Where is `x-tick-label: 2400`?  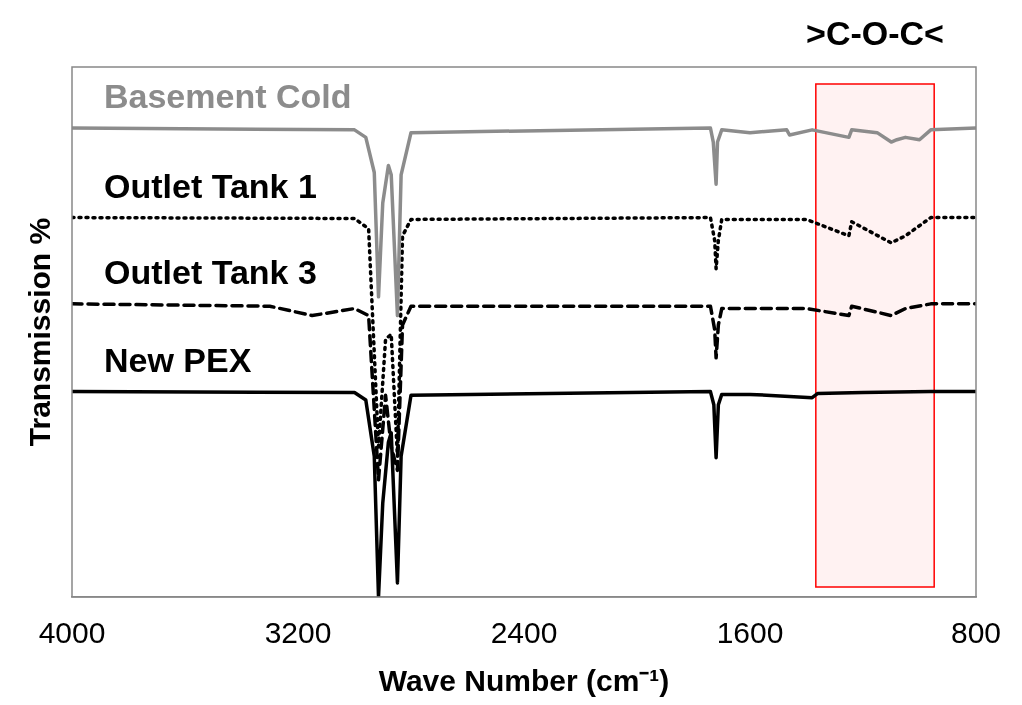 x-tick-label: 2400 is located at coordinates (524, 633).